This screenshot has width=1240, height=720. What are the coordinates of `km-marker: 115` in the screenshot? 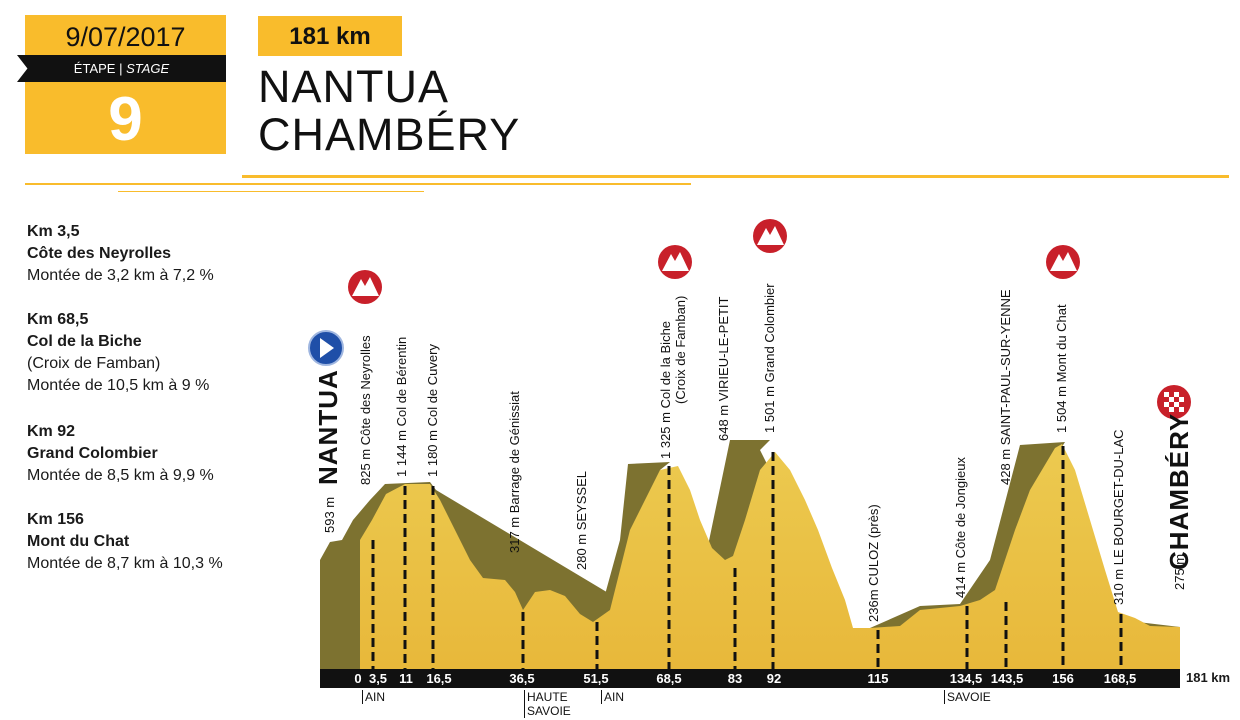 It's located at (878, 678).